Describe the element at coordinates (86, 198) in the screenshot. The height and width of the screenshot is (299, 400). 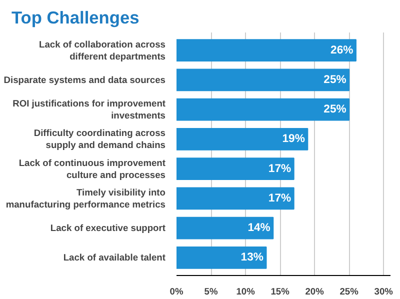
I see `y-tick-label: Timely visibility into manufacturing performance metrics` at that location.